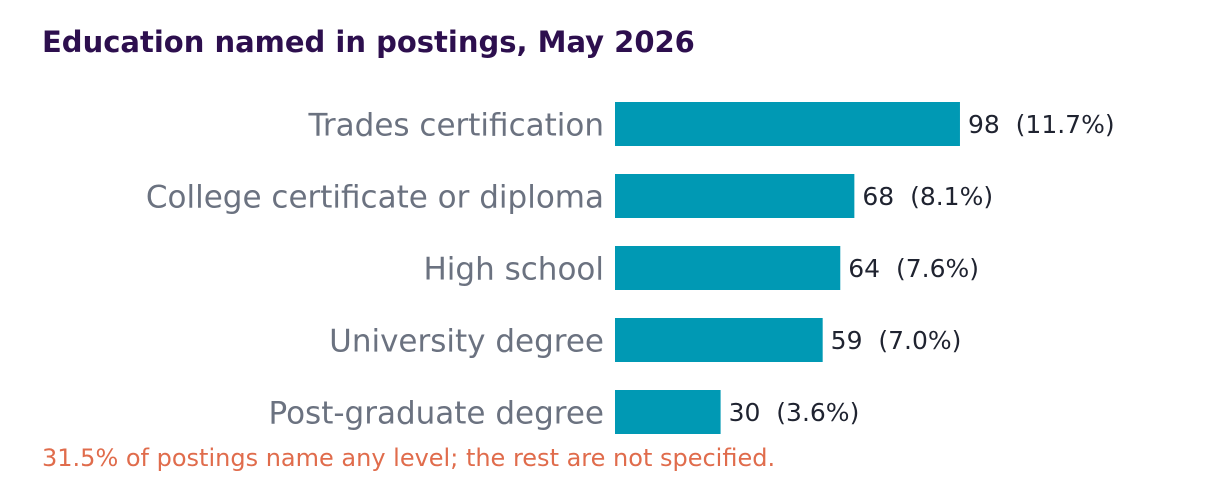 The height and width of the screenshot is (500, 1229). Describe the element at coordinates (896, 340) in the screenshot. I see `value-label: 59 (7.0%)` at that location.